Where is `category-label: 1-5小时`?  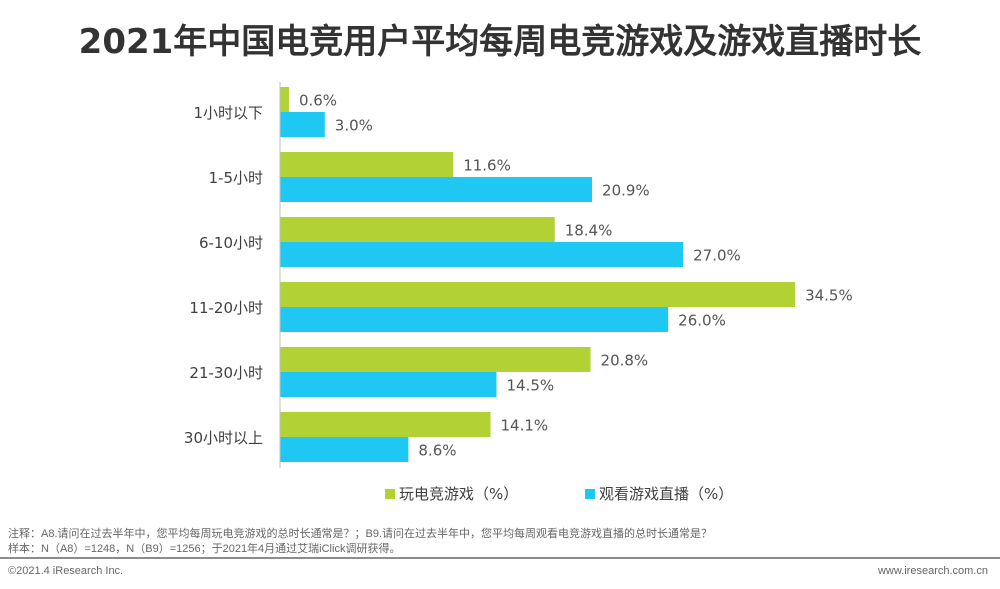 category-label: 1-5小时 is located at coordinates (236, 178).